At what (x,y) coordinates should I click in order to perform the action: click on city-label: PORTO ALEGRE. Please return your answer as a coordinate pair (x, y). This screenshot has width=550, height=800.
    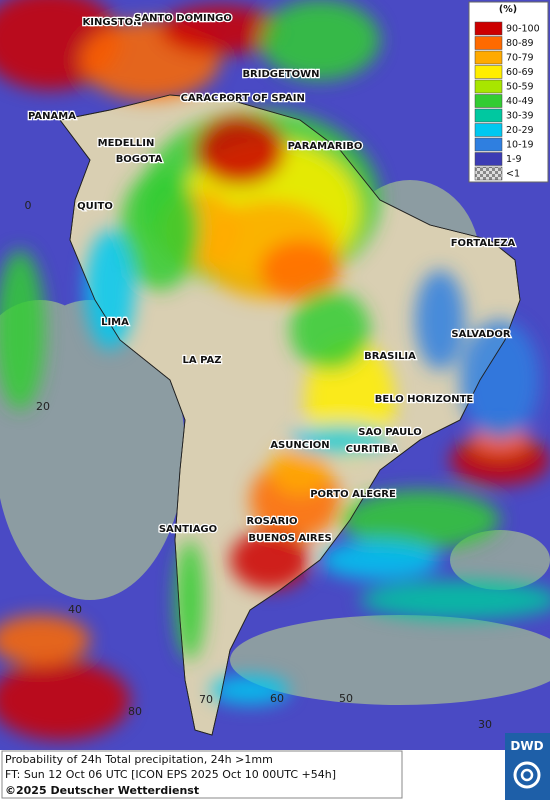
    Looking at the image, I should click on (353, 494).